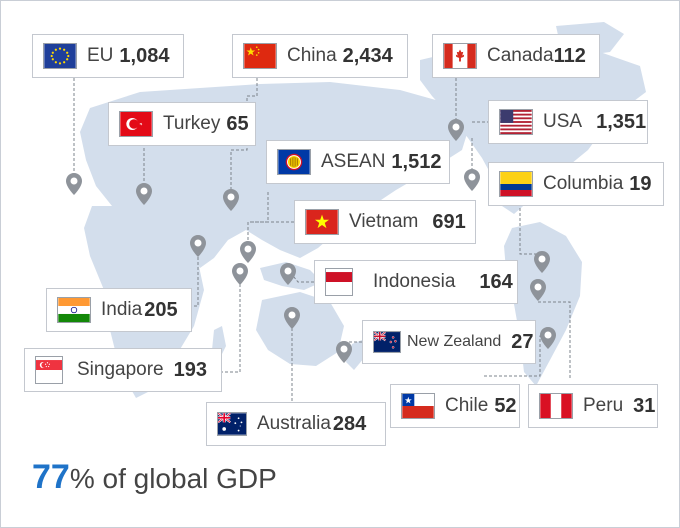 This screenshot has width=680, height=528. What do you see at coordinates (418, 406) in the screenshot?
I see `chile-flag-icon` at bounding box center [418, 406].